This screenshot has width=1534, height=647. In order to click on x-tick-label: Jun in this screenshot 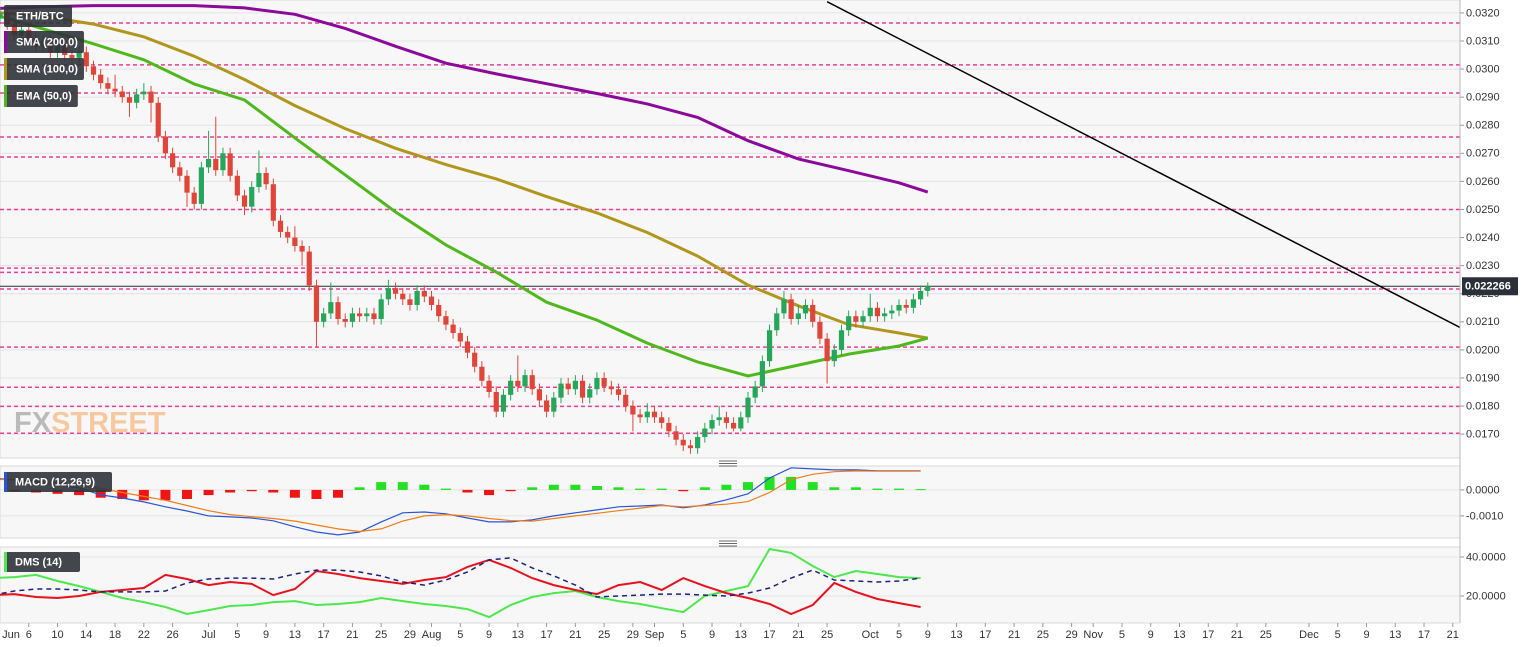, I will do `click(11, 635)`.